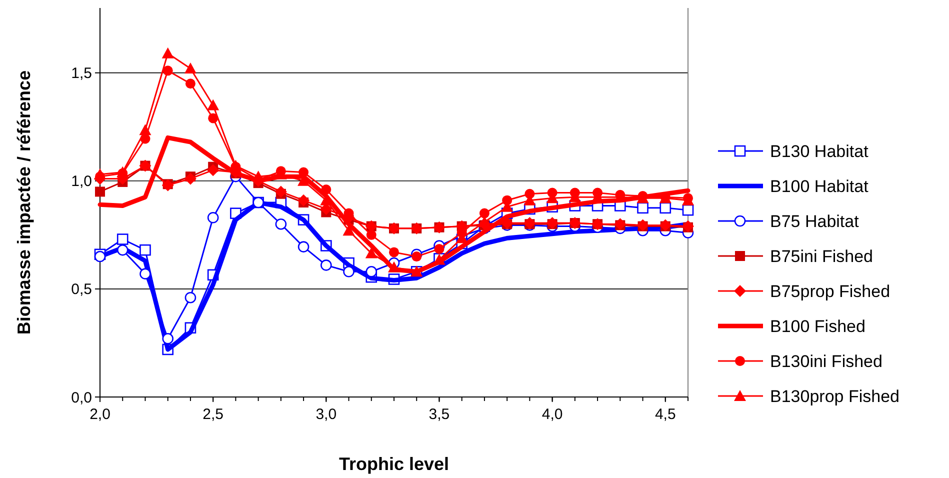  Describe the element at coordinates (552, 414) in the screenshot. I see `x-tick-label: 4,0` at that location.